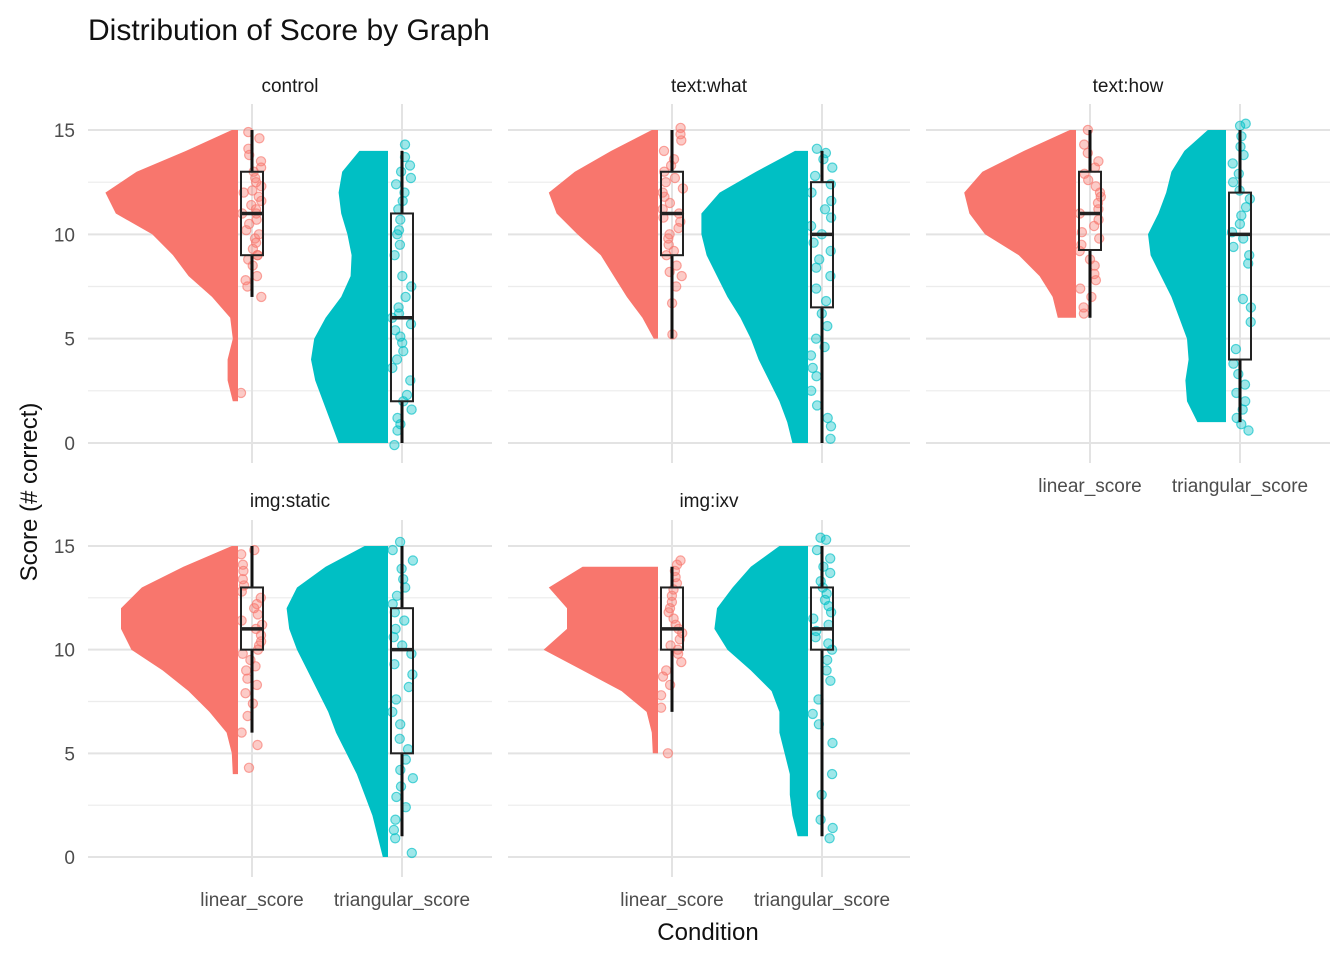  What do you see at coordinates (289, 86) in the screenshot?
I see `facet-label: control` at bounding box center [289, 86].